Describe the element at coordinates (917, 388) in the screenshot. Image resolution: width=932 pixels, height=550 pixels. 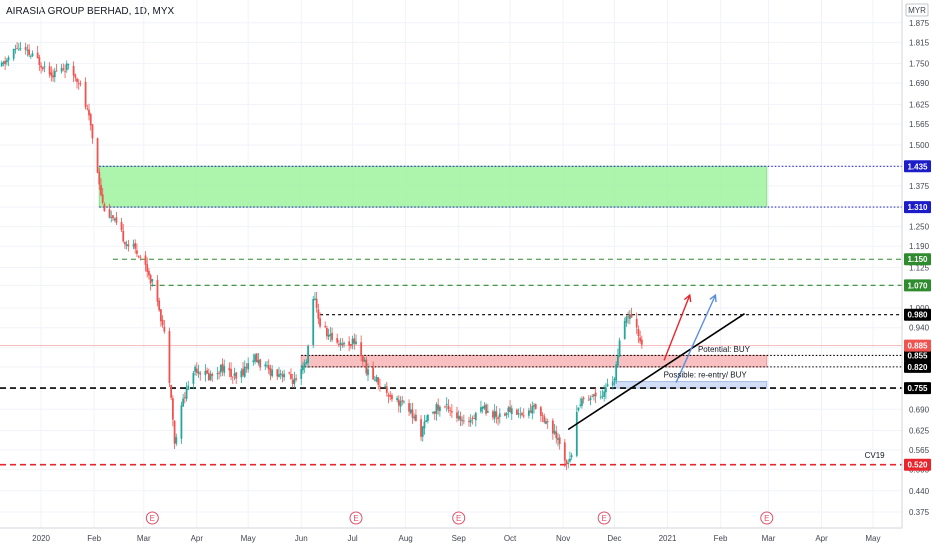
I see `level-badge-0.755` at that location.